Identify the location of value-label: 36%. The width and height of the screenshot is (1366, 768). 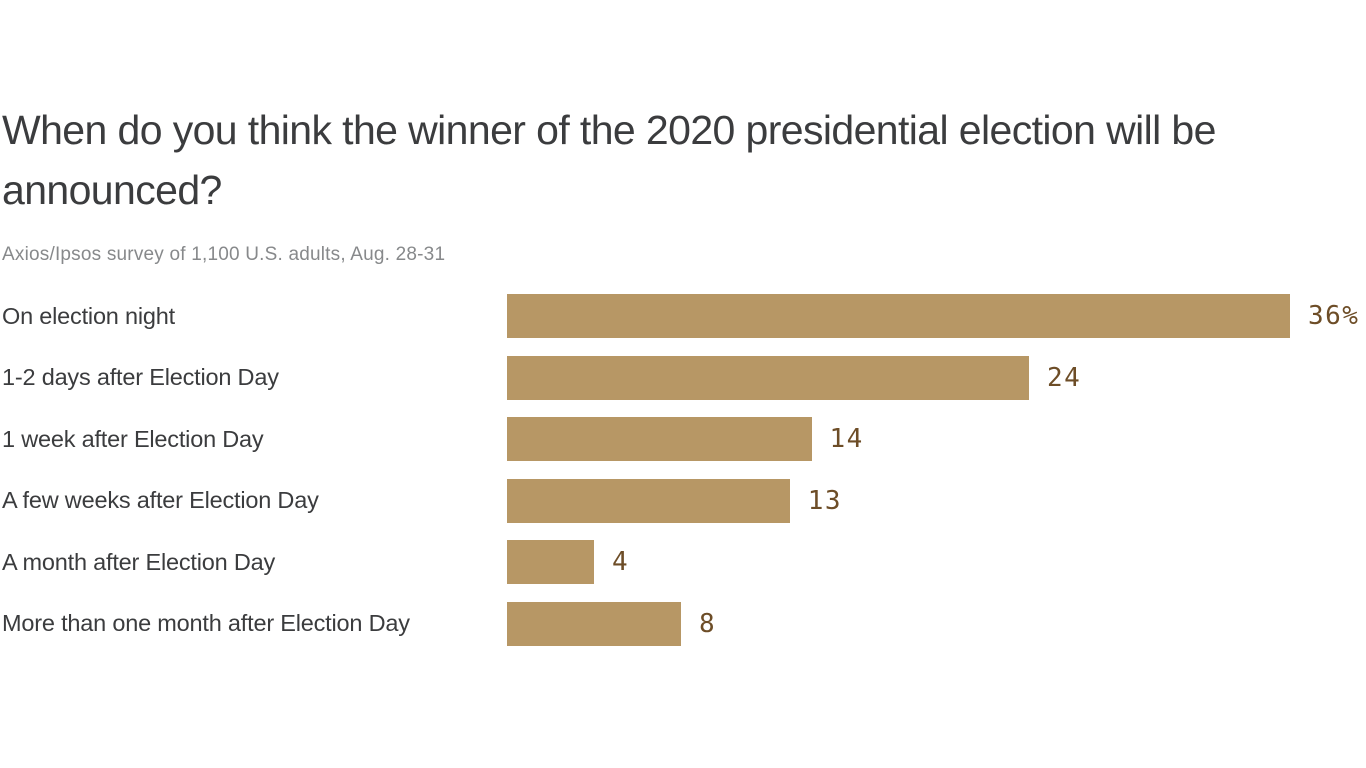
(1334, 316).